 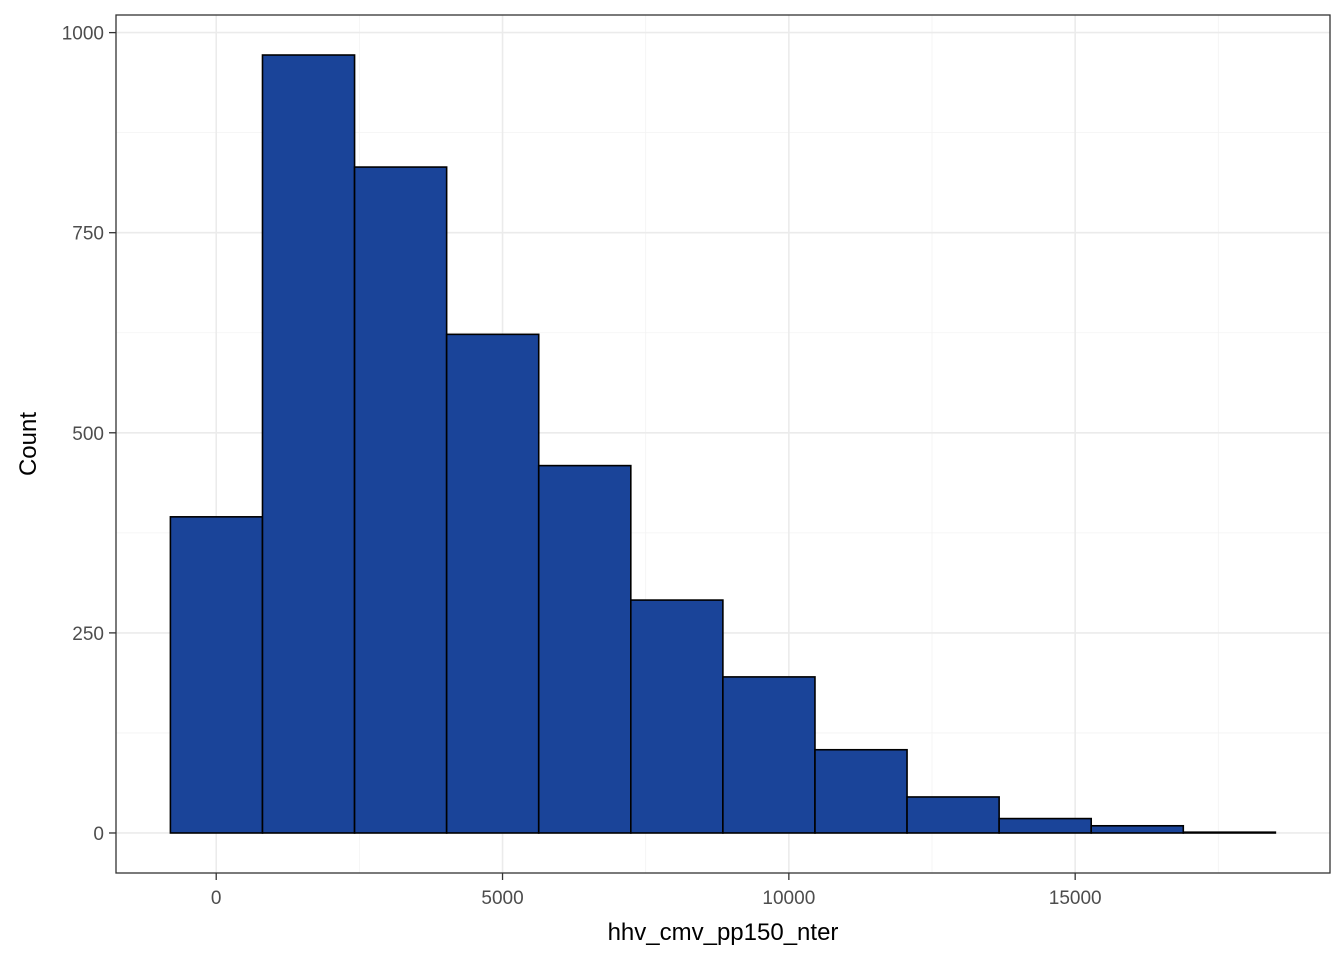 I want to click on y-axis-title: Count, so click(x=28, y=444).